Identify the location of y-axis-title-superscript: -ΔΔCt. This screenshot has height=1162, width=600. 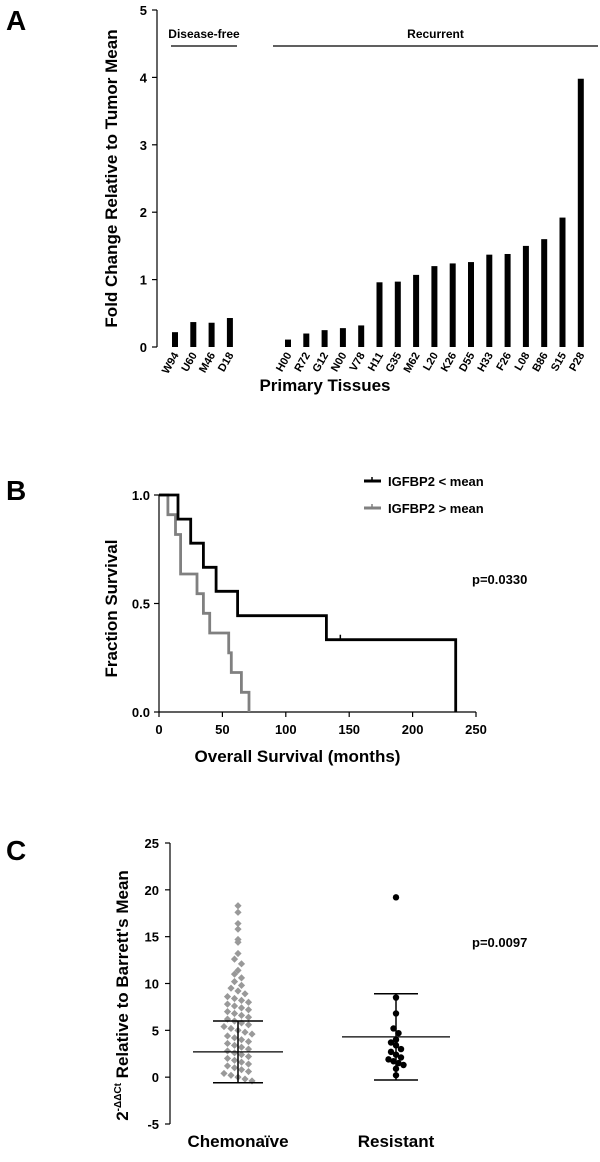
(118, 1096).